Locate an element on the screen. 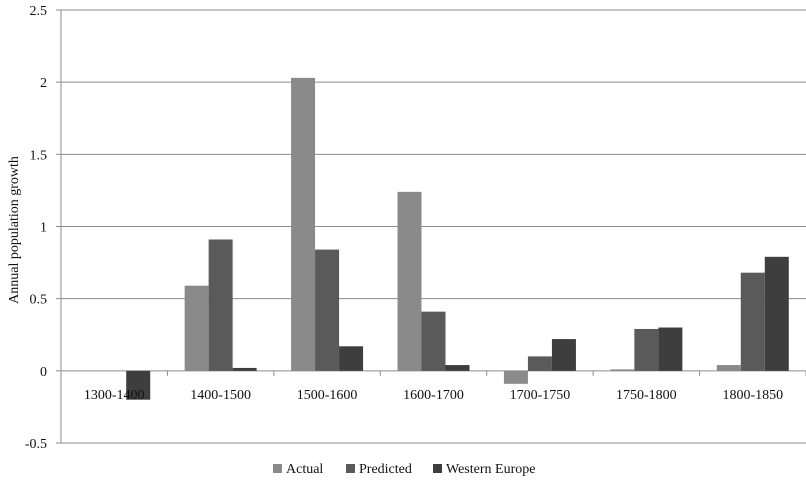  y-tick-label: 1.5 is located at coordinates (39, 155).